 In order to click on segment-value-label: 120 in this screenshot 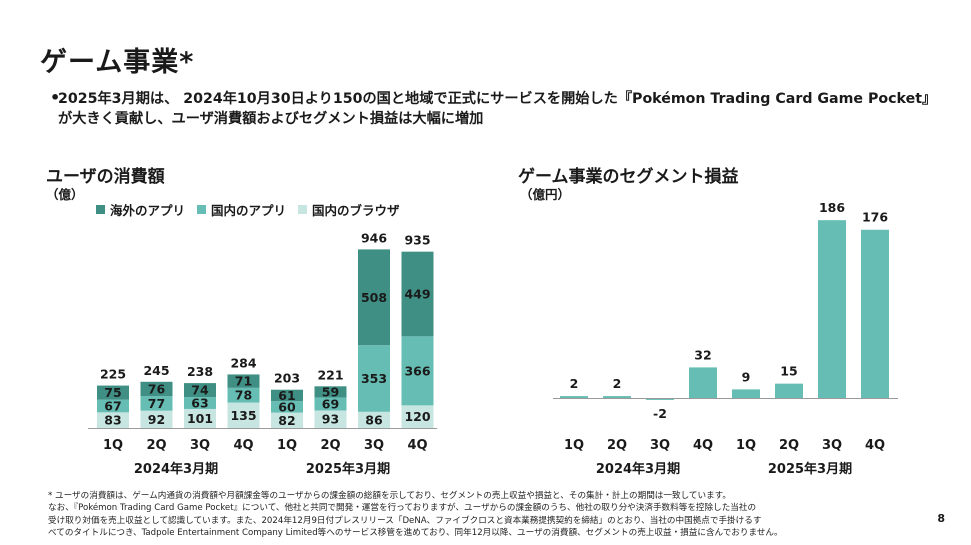, I will do `click(417, 416)`.